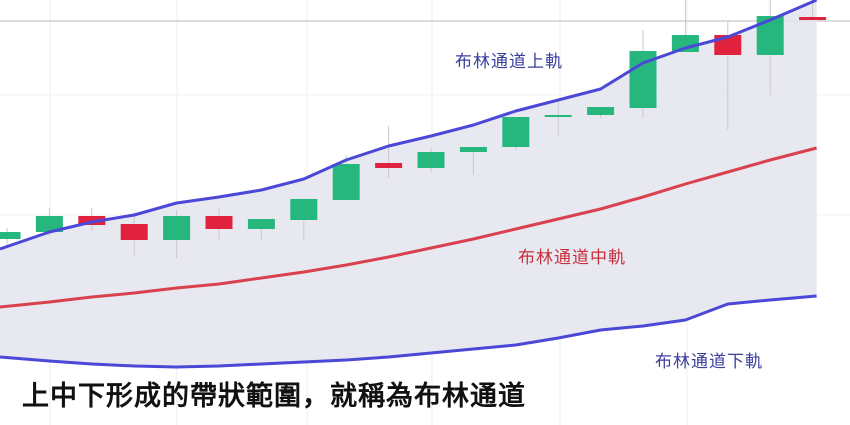  I want to click on lower-band-label: 布林通道下軌, so click(709, 362).